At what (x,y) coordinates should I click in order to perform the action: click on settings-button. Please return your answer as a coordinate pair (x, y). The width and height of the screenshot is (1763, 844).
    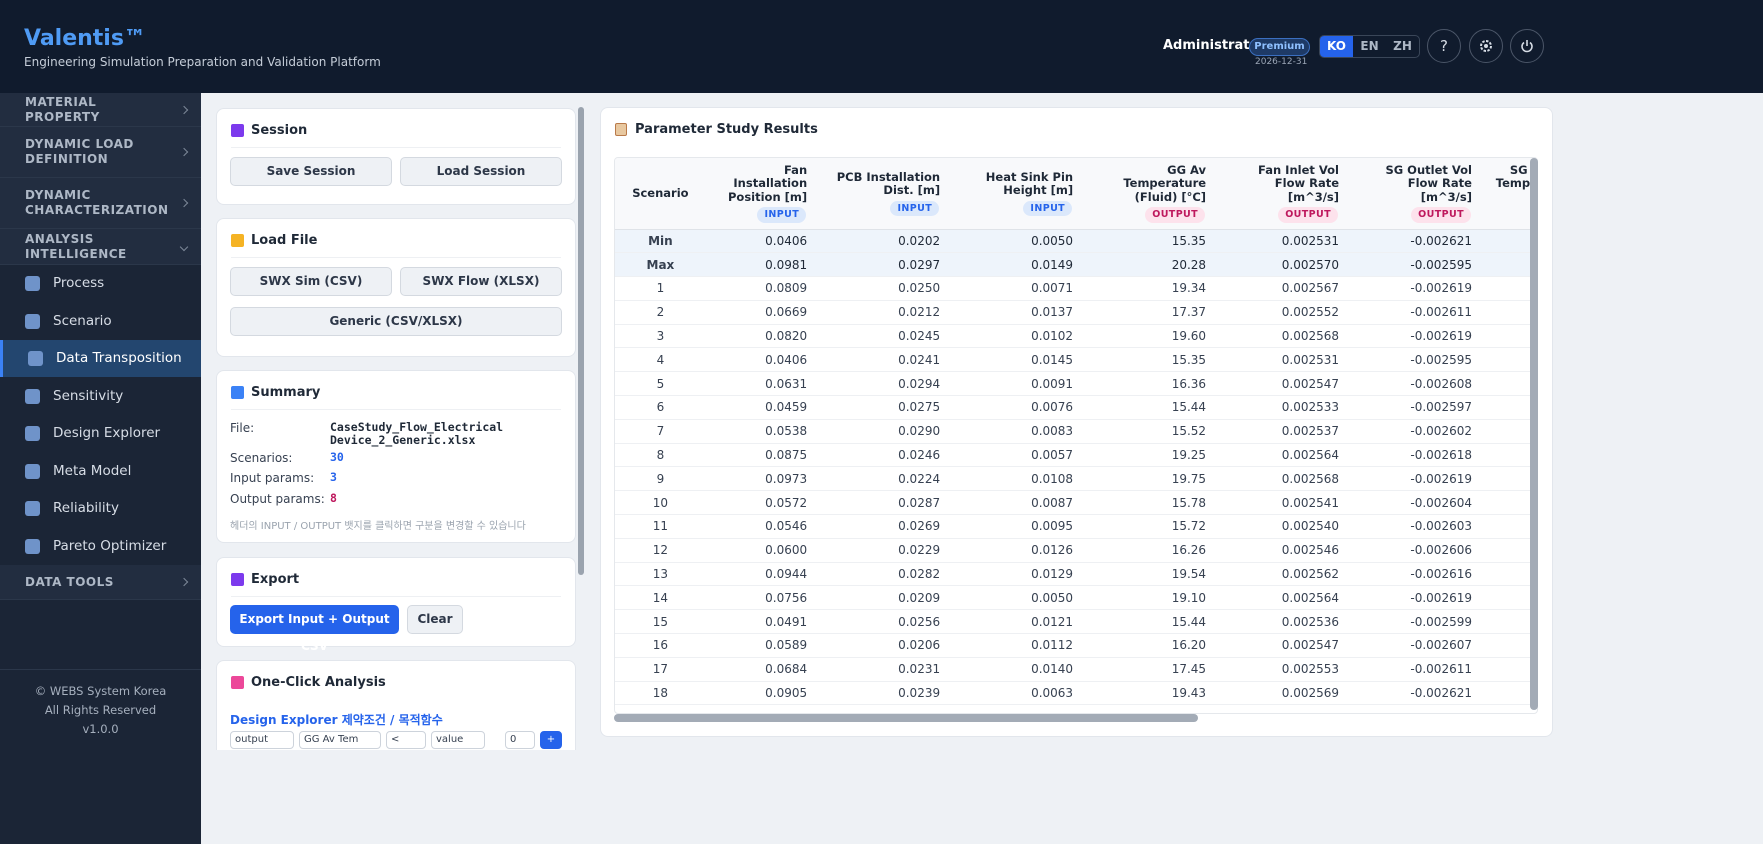
    Looking at the image, I should click on (1486, 46).